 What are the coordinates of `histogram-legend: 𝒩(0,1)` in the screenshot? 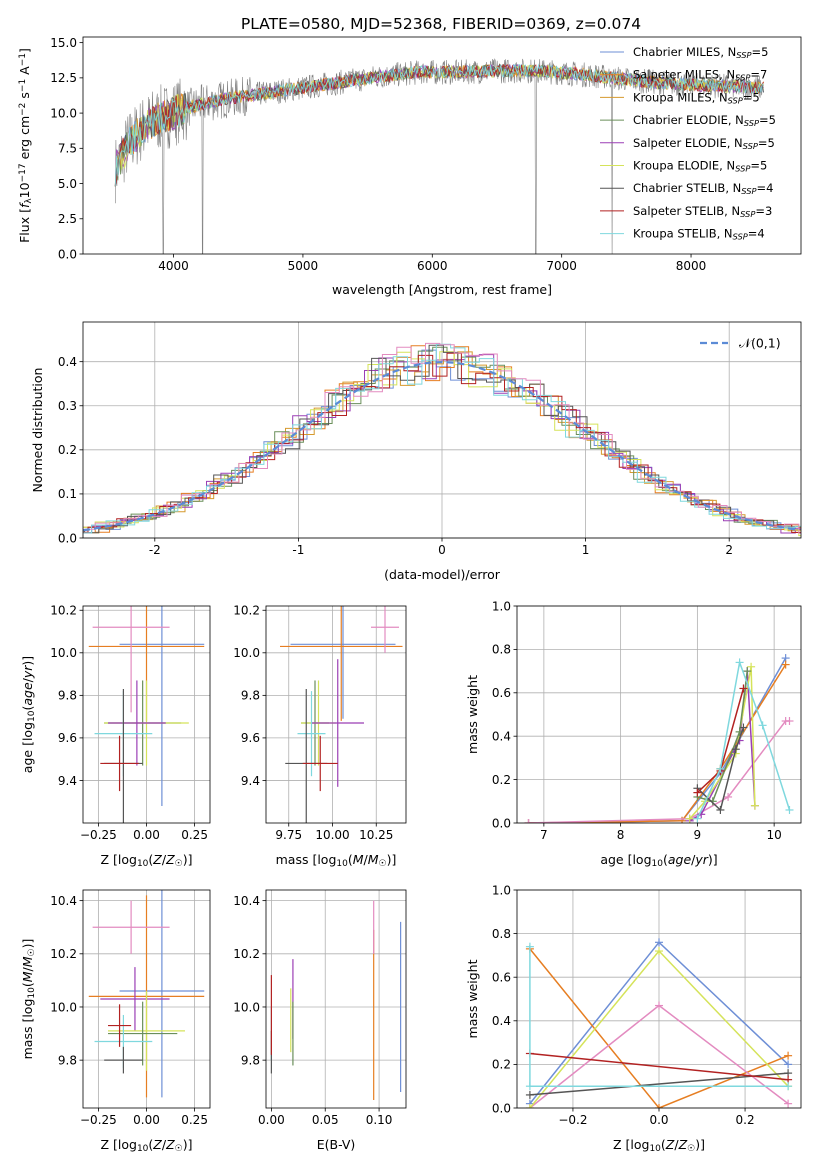 It's located at (740, 343).